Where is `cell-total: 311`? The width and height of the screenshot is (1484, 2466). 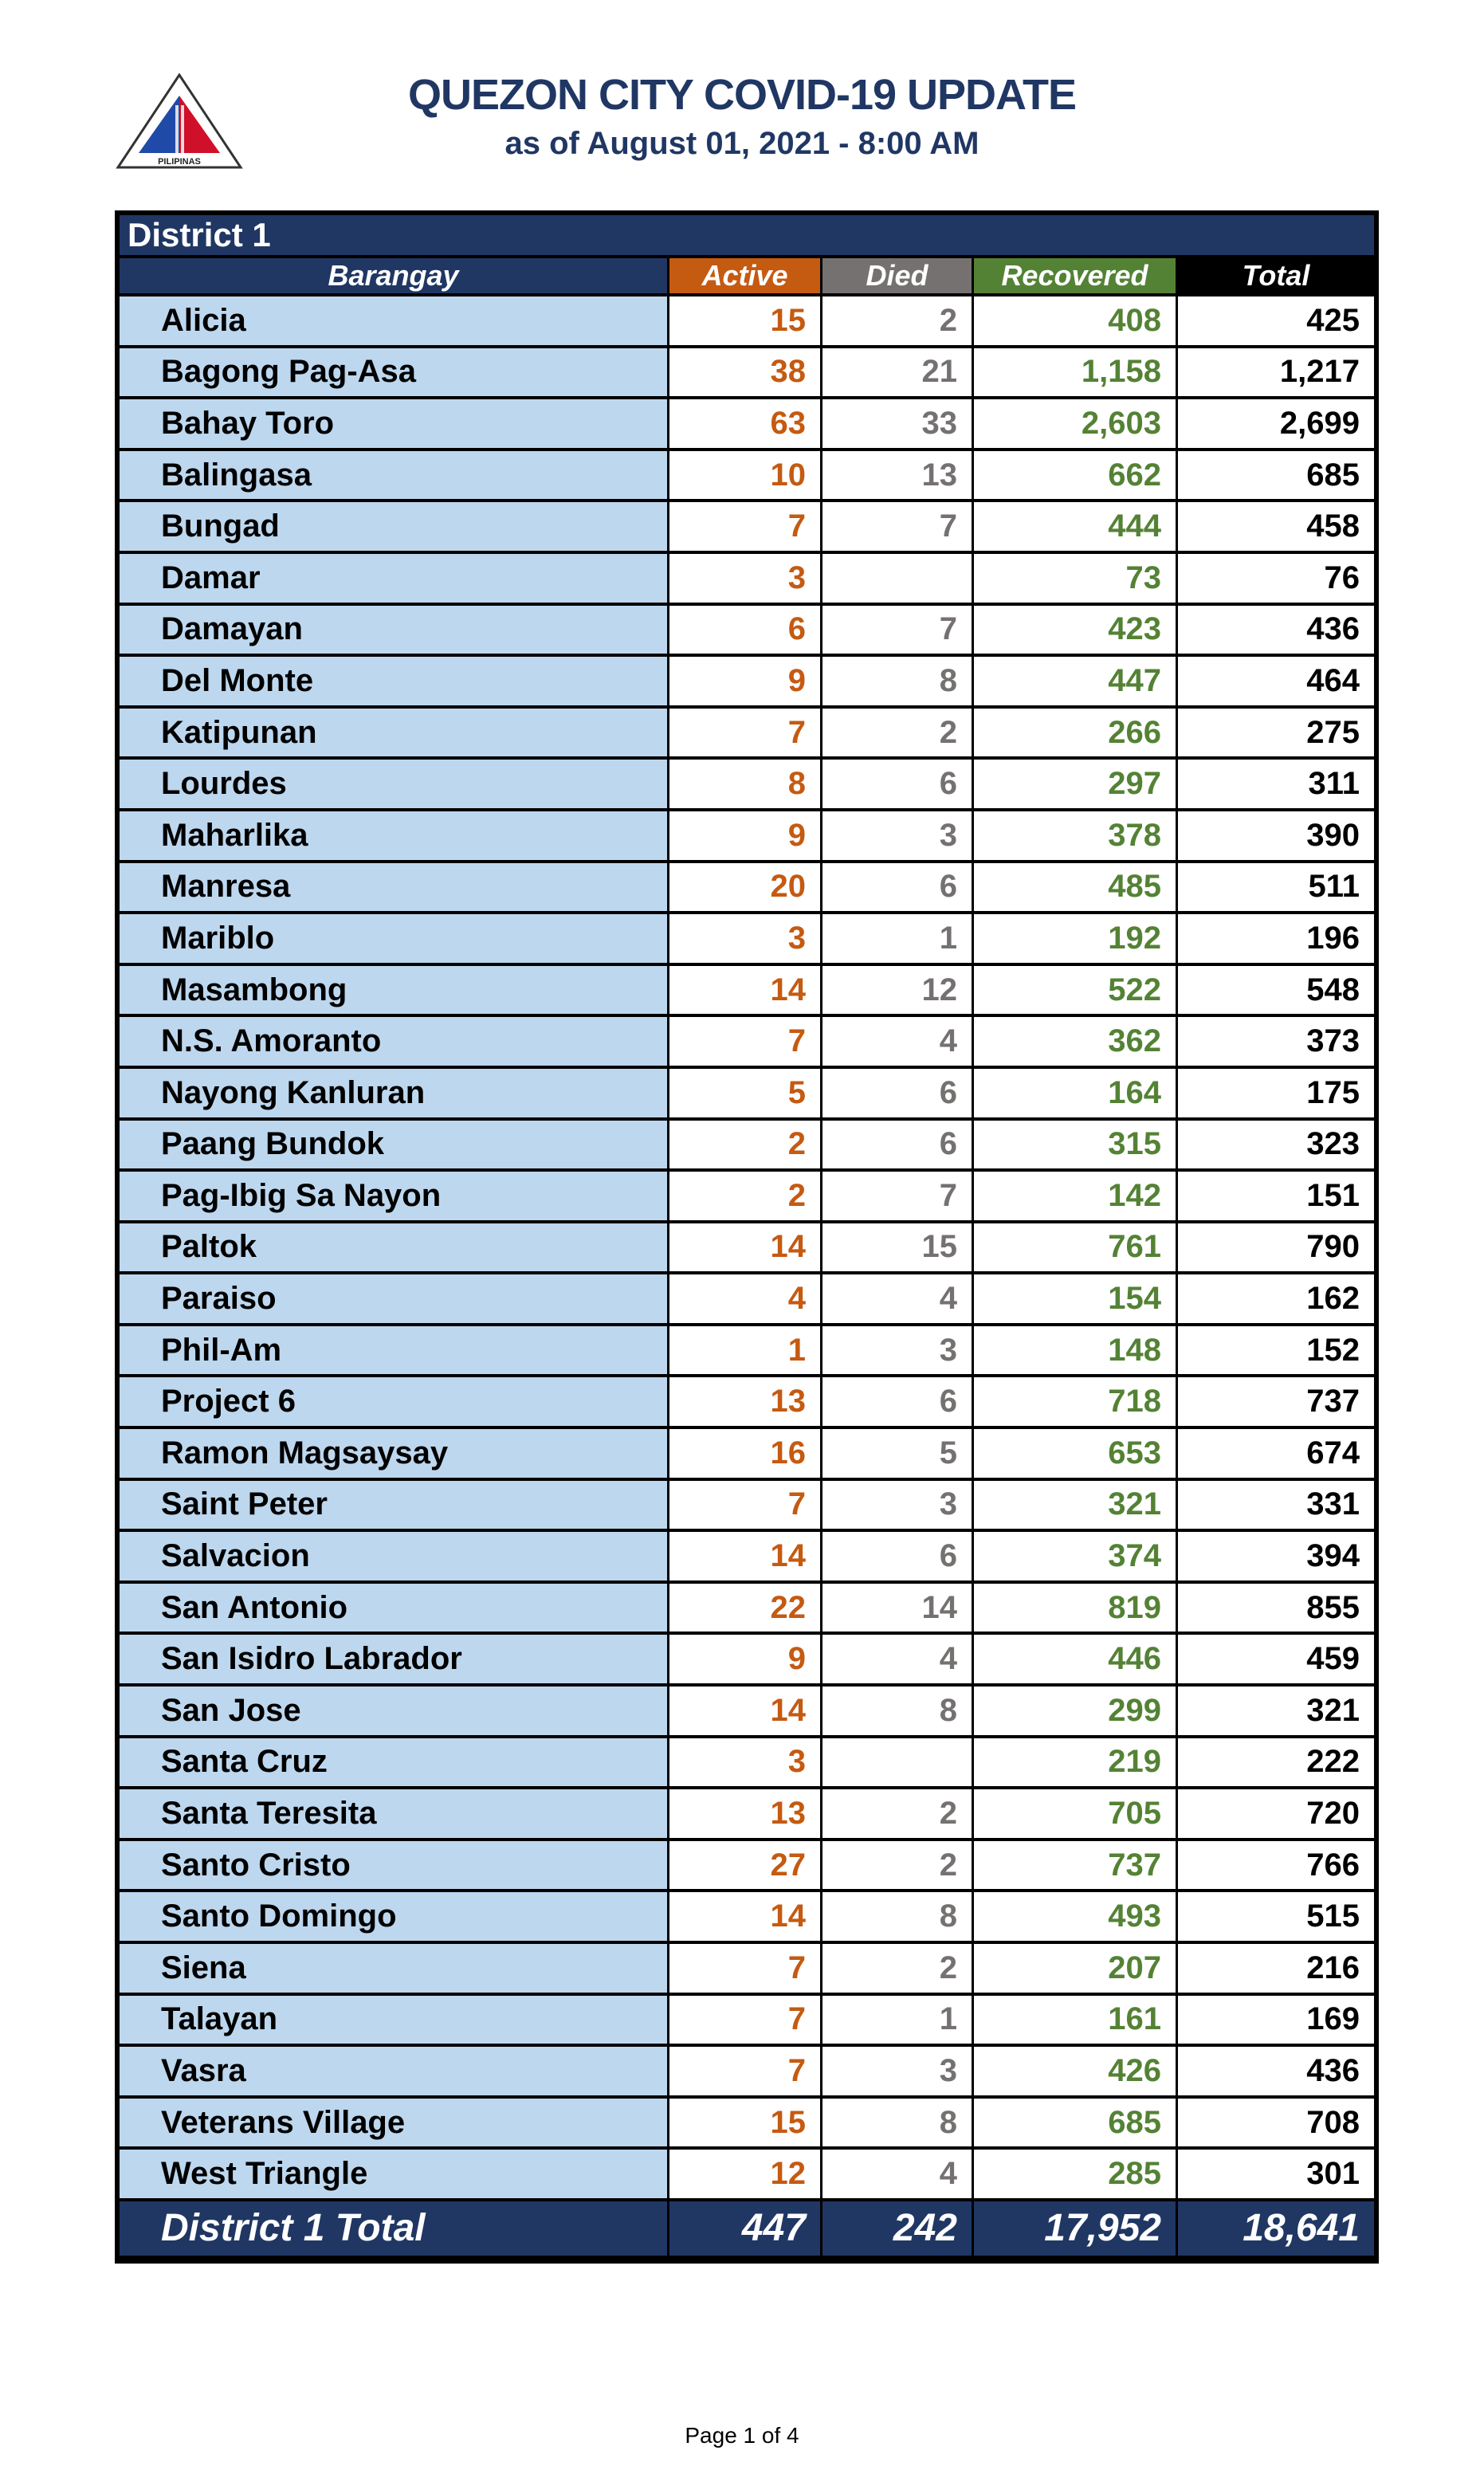 cell-total: 311 is located at coordinates (1276, 784).